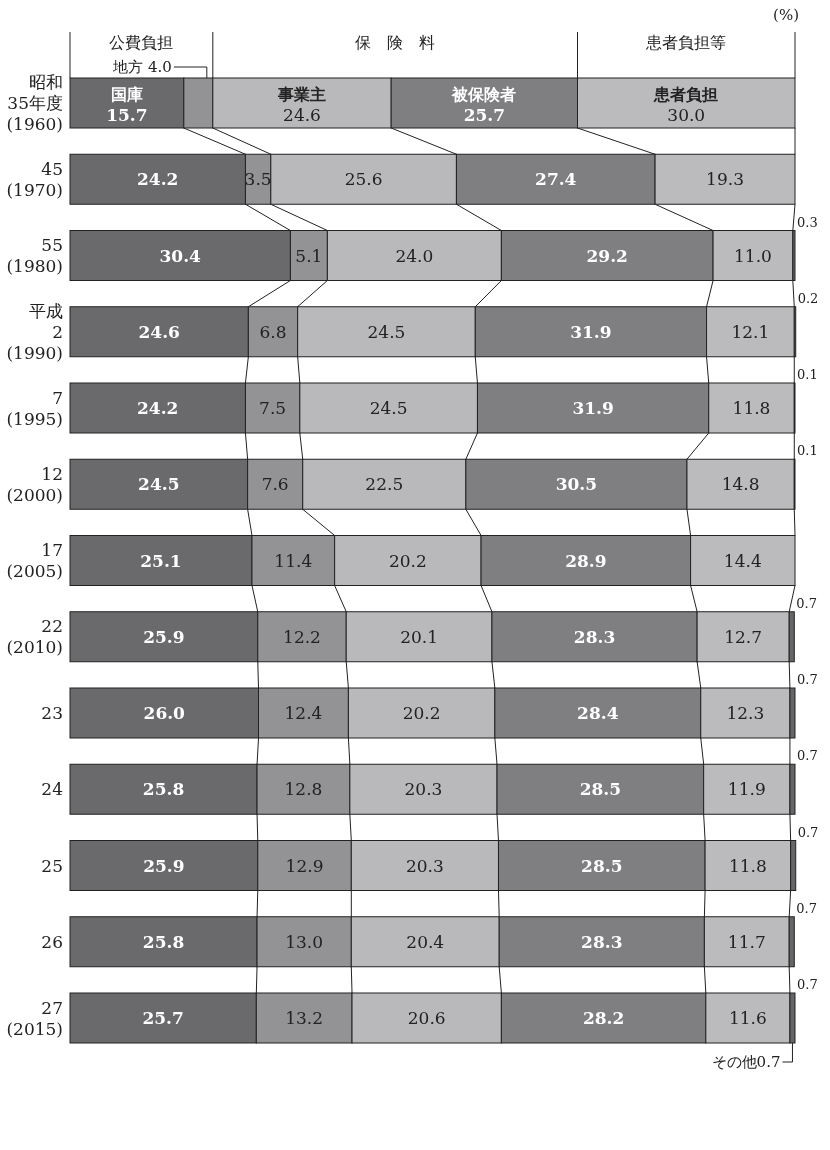 This screenshot has width=830, height=1150. Describe the element at coordinates (52, 865) in the screenshot. I see `y-tick-label: 25` at that location.